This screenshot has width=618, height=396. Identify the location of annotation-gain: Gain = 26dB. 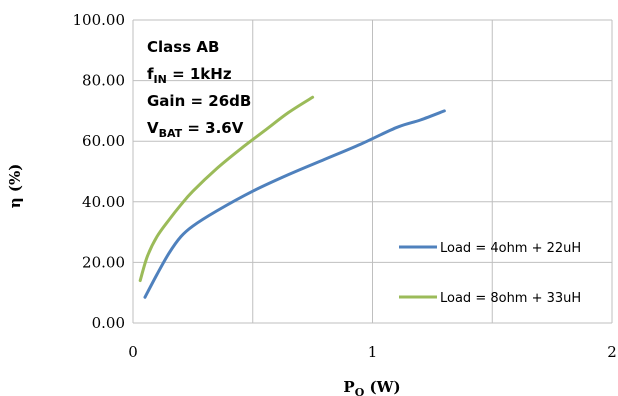
(199, 101).